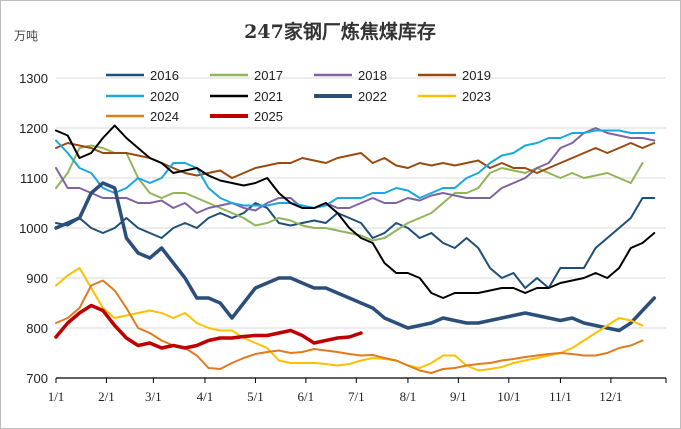 The width and height of the screenshot is (681, 429). What do you see at coordinates (56, 396) in the screenshot?
I see `x-tick-label: 1/1` at bounding box center [56, 396].